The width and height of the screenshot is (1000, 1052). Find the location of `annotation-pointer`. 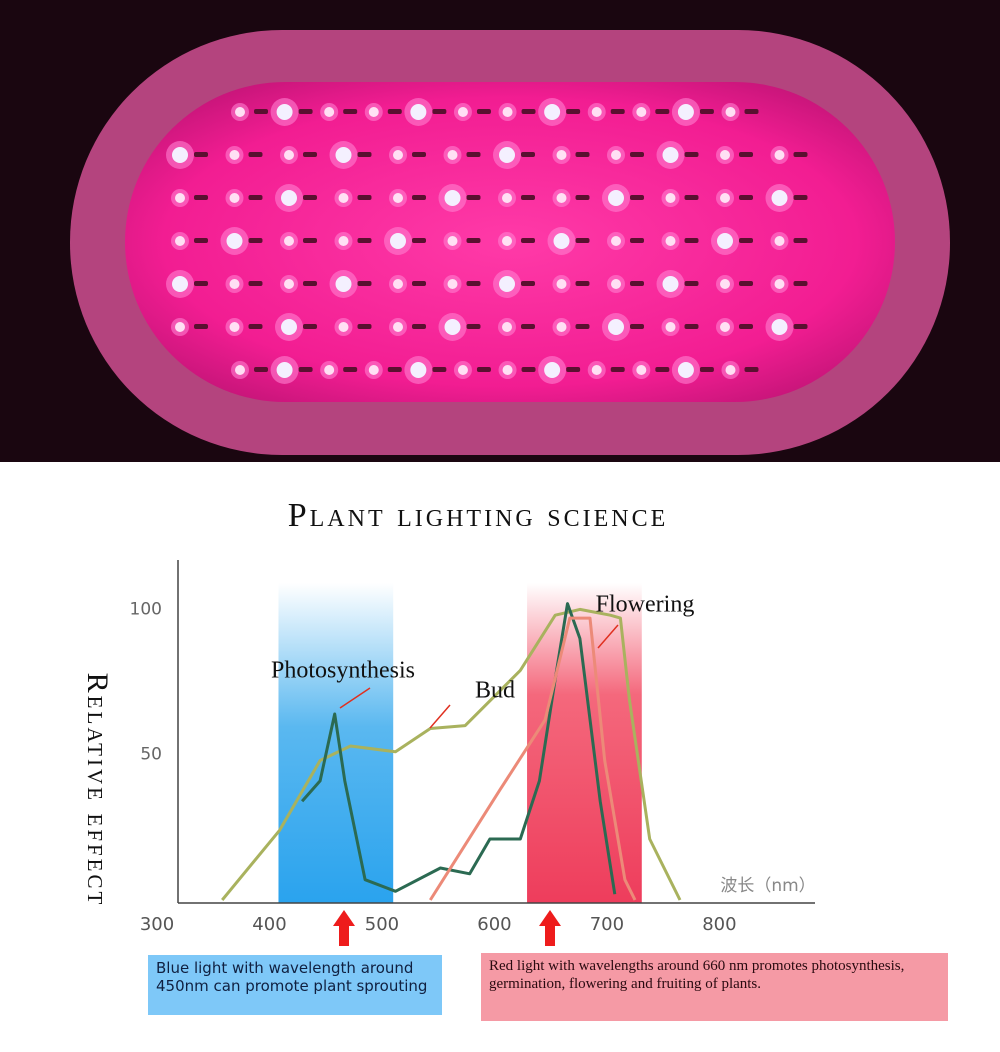

annotation-pointer is located at coordinates (440, 716).